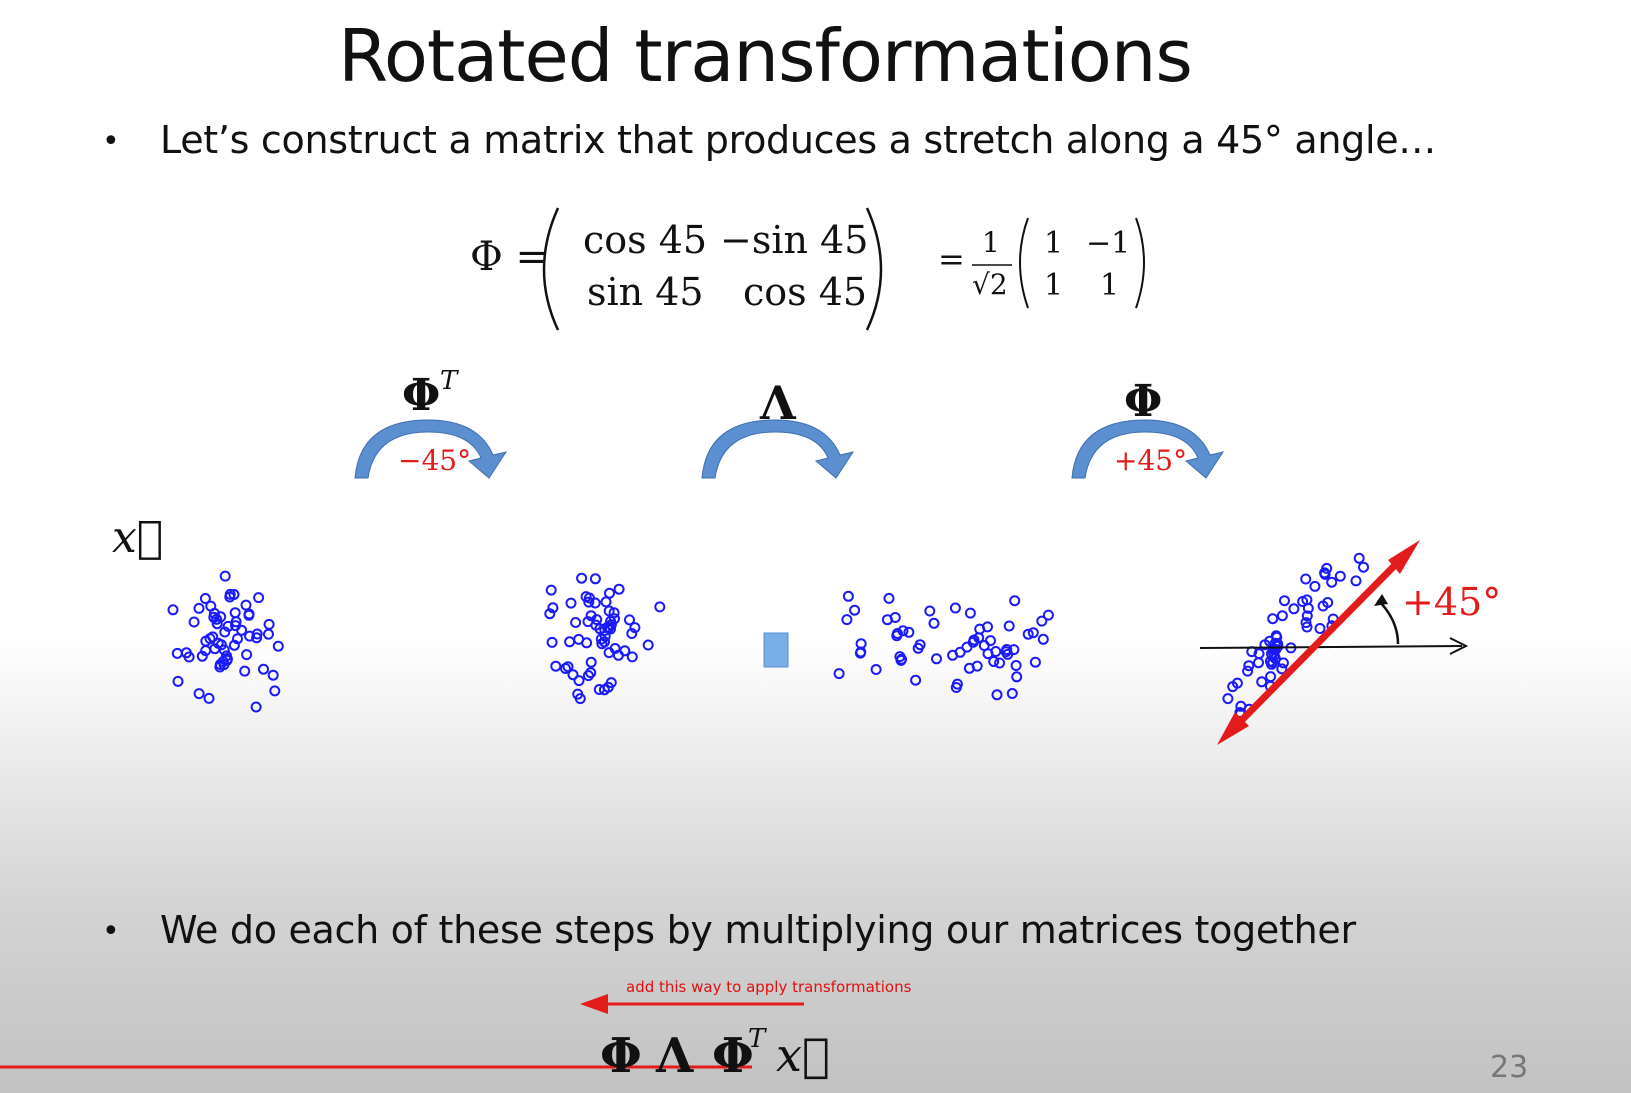 This screenshot has width=1631, height=1093. I want to click on scatter-plot-rotated-minus45, so click(605, 638).